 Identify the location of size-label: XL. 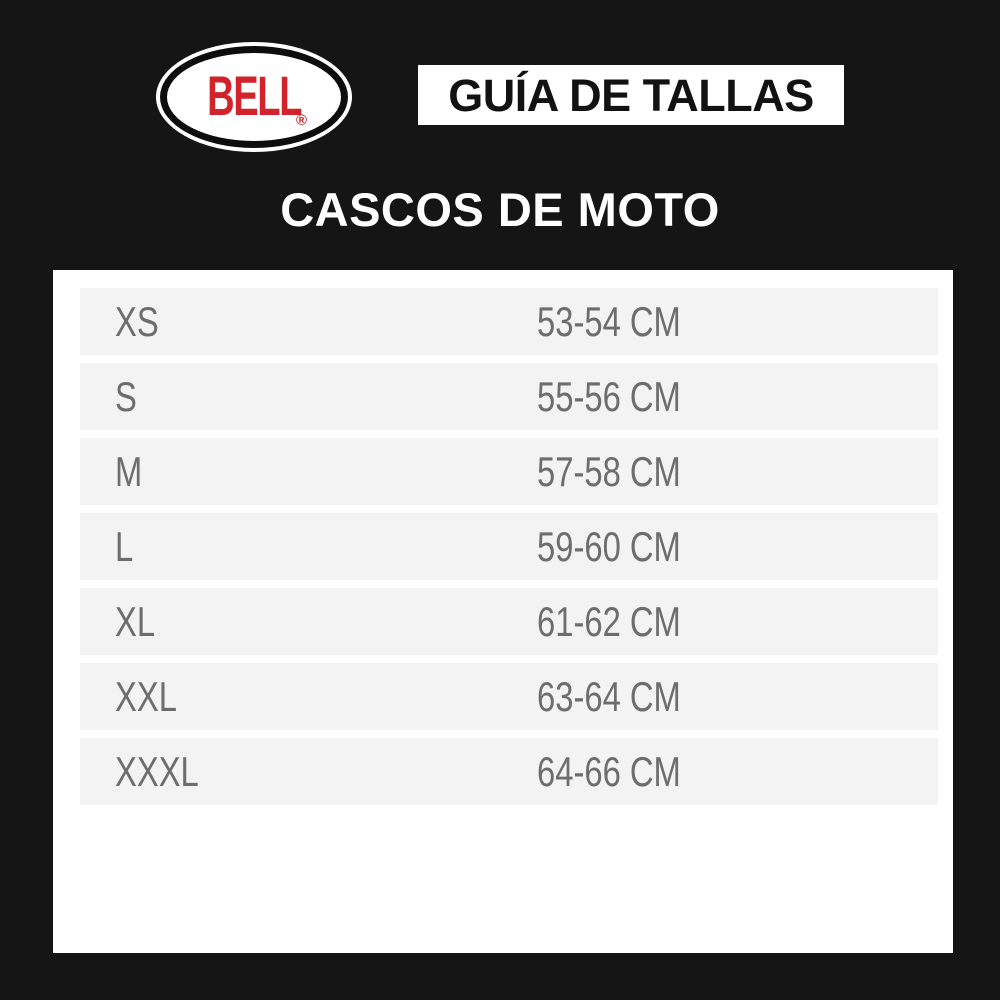
(135, 621).